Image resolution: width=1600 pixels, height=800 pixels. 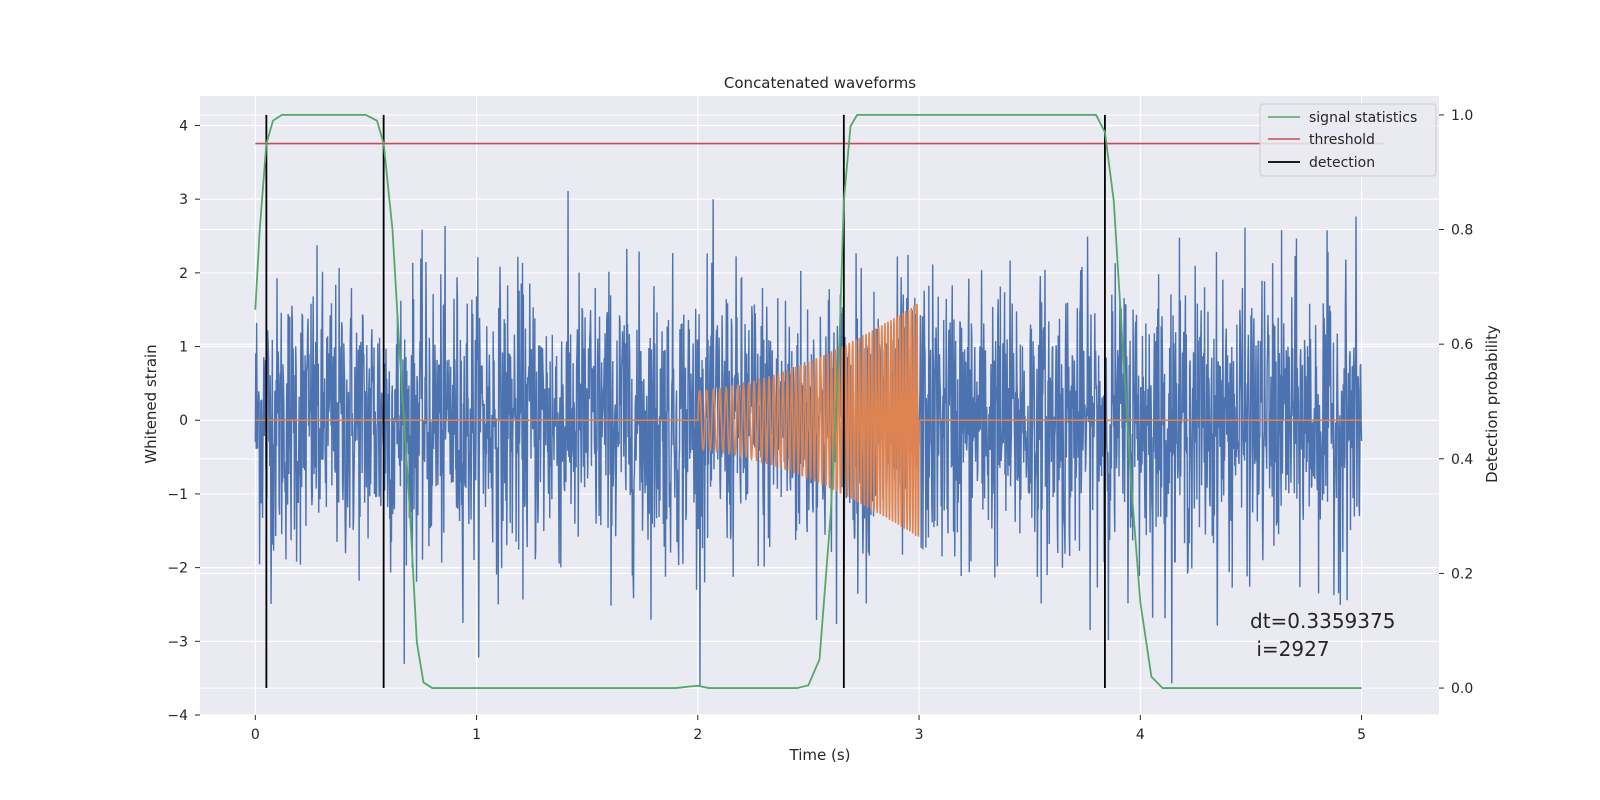 What do you see at coordinates (255, 735) in the screenshot?
I see `x-tick-label-0: 0` at bounding box center [255, 735].